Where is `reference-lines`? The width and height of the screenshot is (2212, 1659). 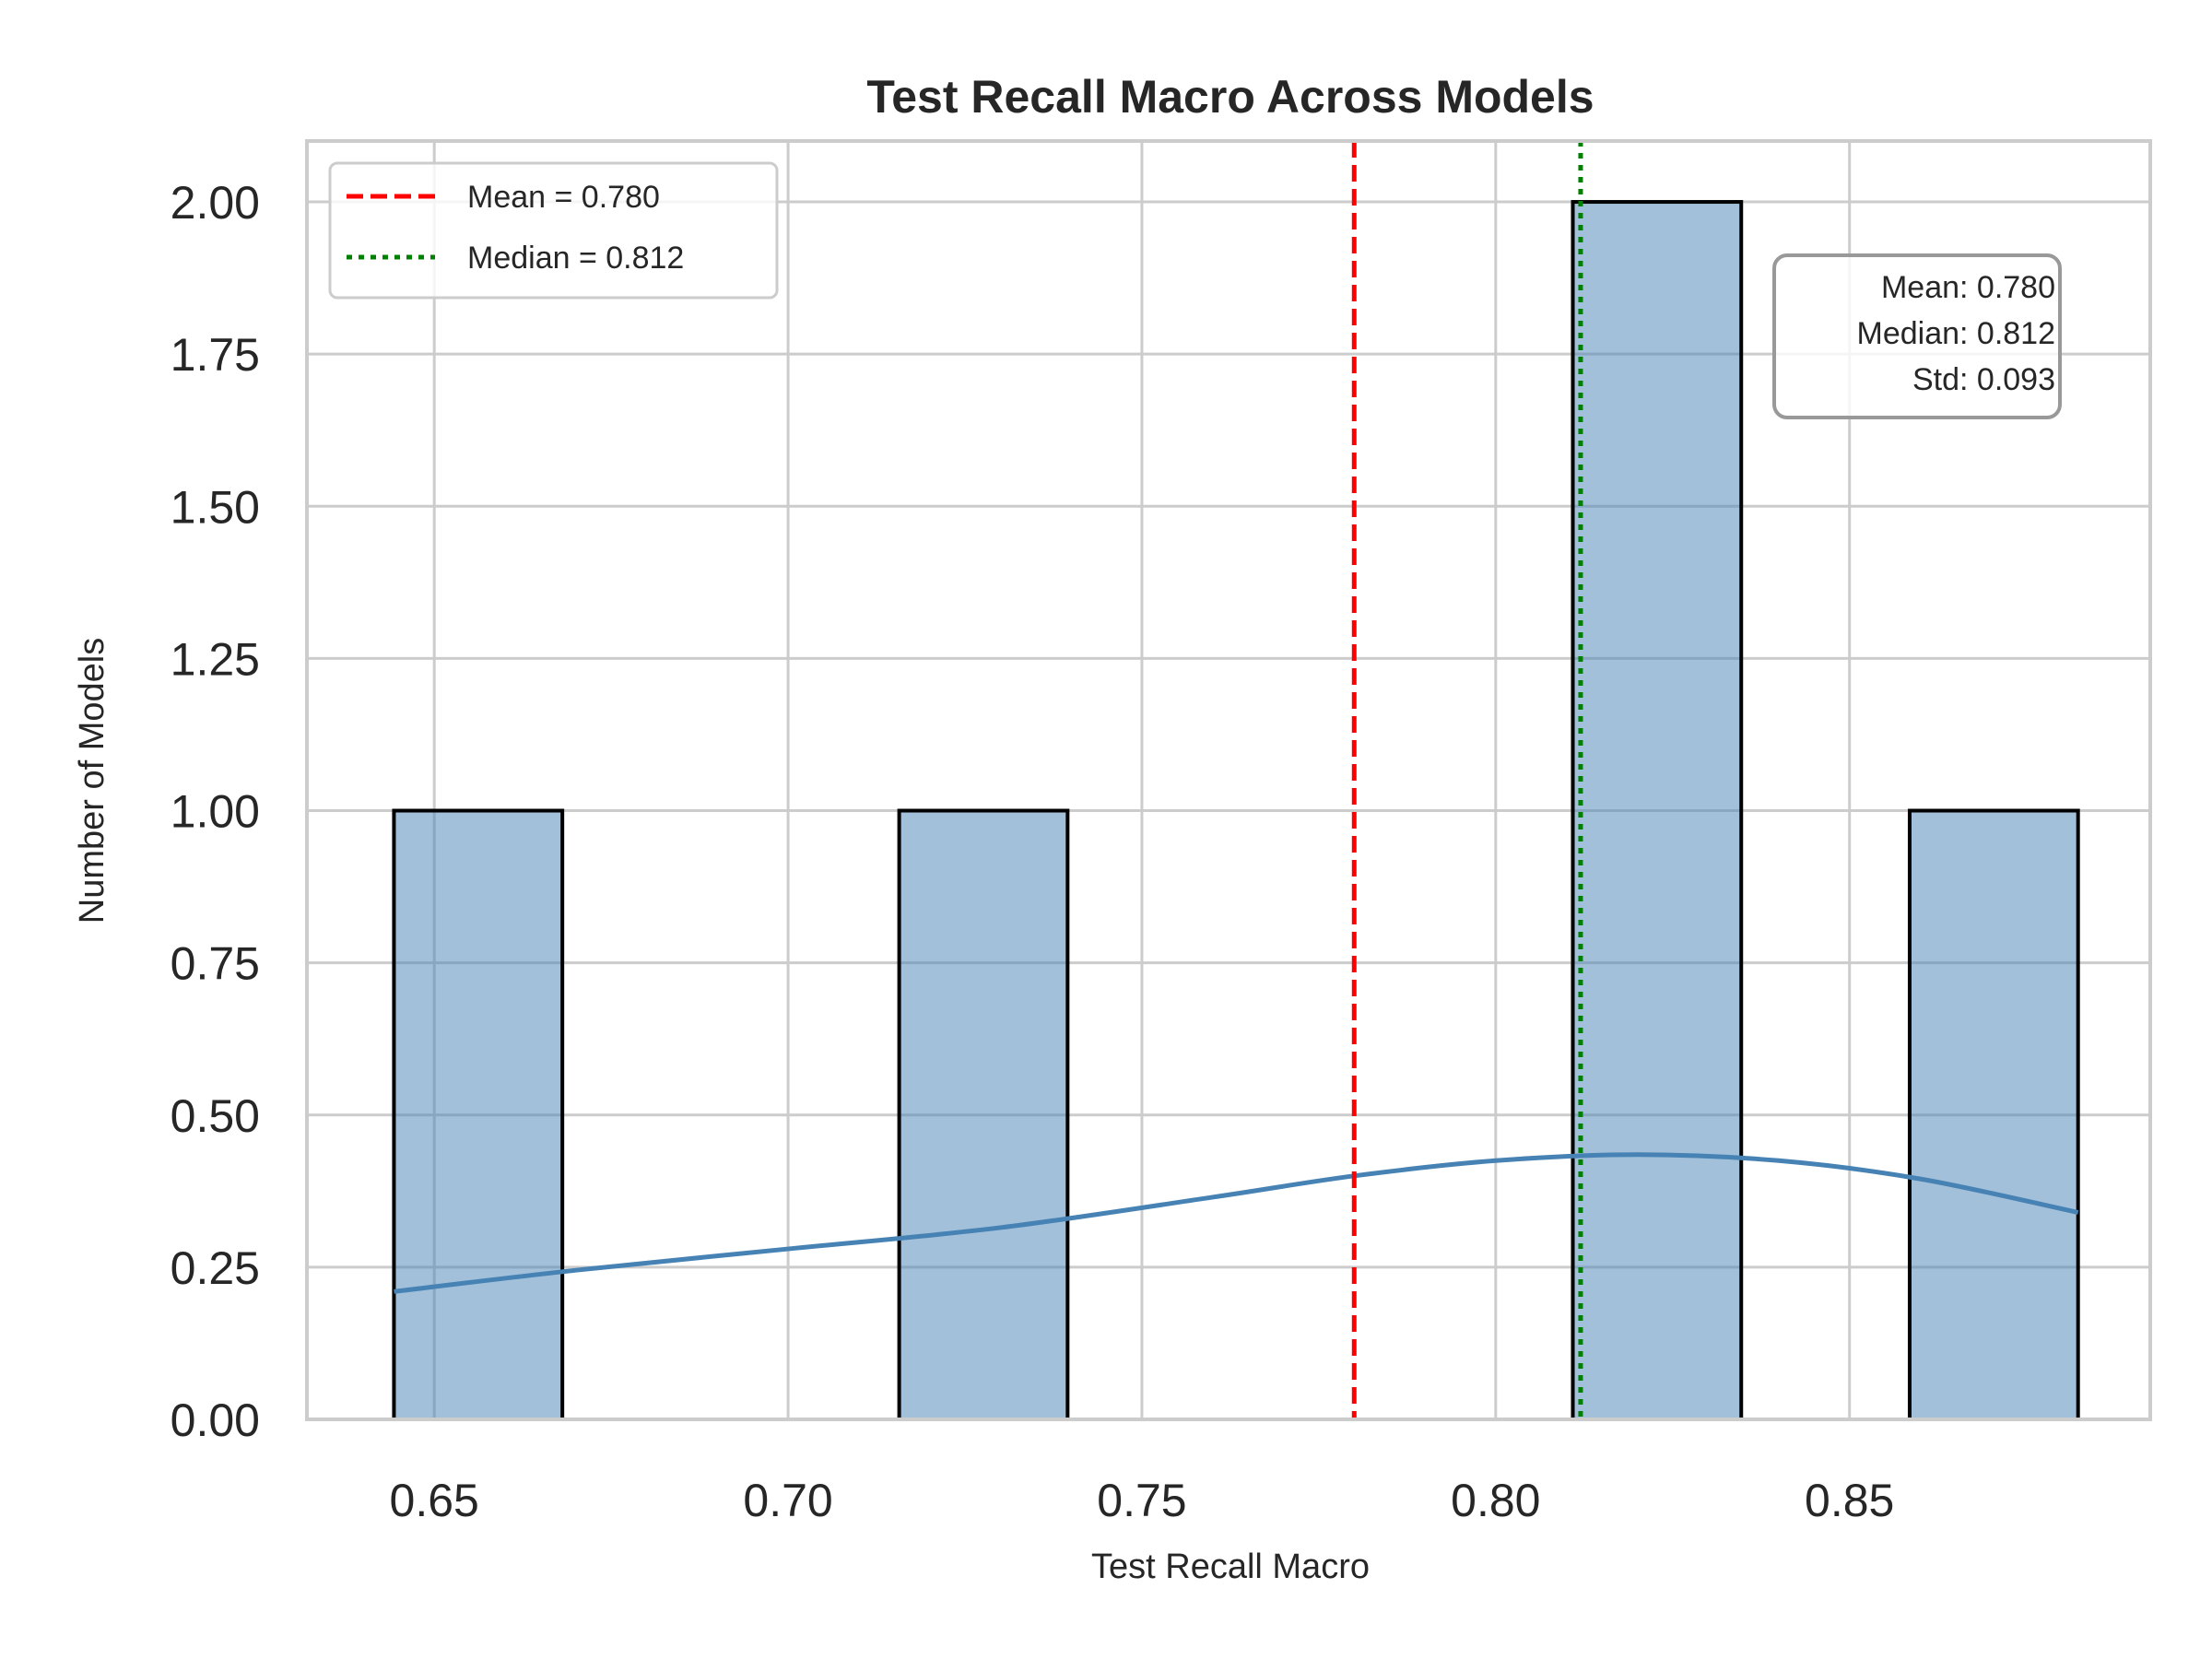
reference-lines is located at coordinates (1467, 780).